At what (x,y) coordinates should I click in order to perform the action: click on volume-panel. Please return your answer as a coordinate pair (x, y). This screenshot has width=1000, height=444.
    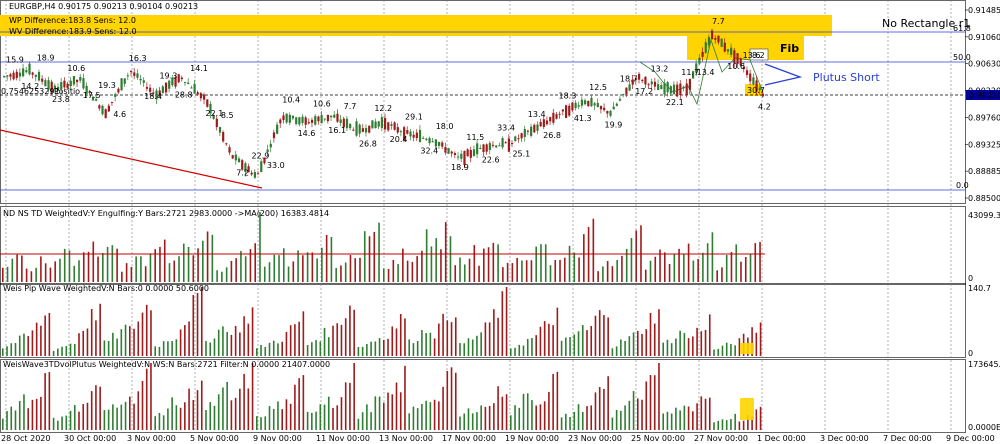
    Looking at the image, I should click on (381, 246).